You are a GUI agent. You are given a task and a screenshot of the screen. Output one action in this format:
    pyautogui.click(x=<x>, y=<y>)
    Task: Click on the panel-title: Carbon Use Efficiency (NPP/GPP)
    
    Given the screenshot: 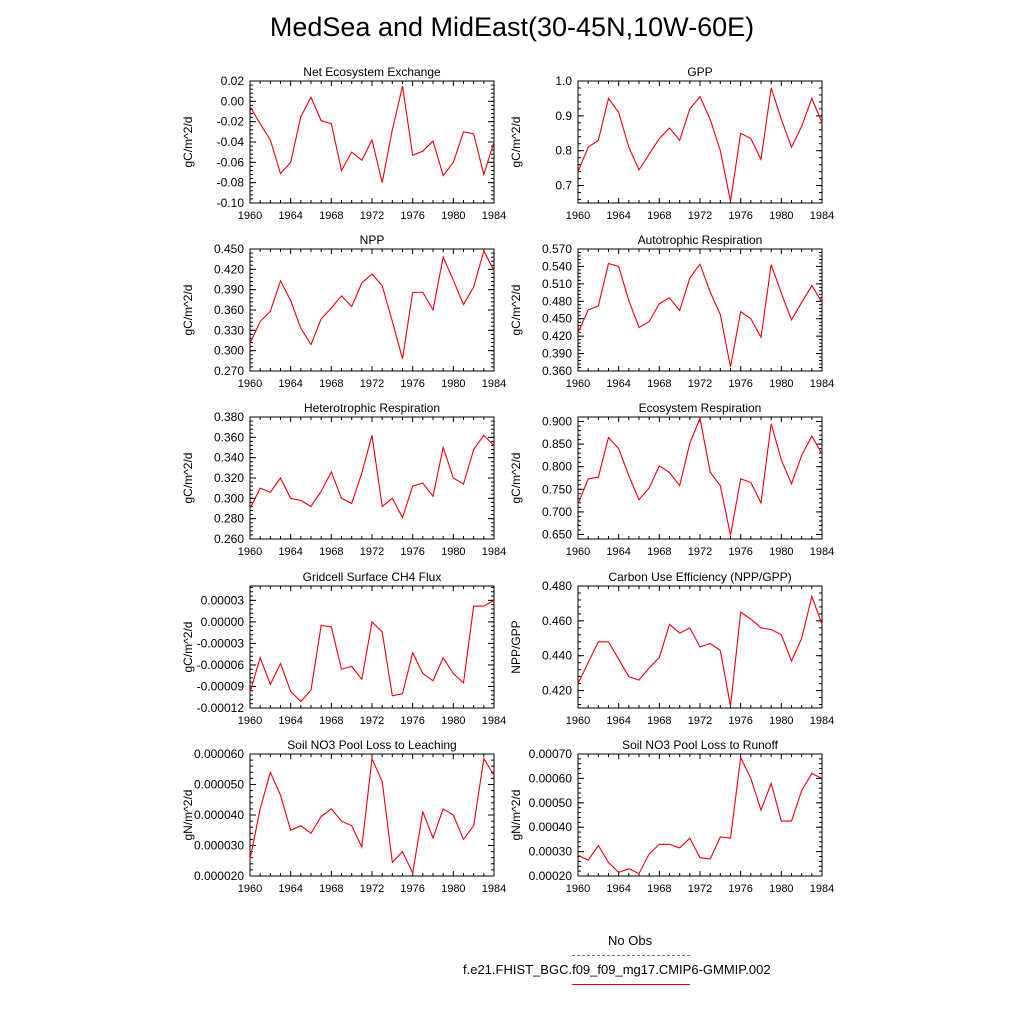 What is the action you would take?
    pyautogui.click(x=699, y=577)
    